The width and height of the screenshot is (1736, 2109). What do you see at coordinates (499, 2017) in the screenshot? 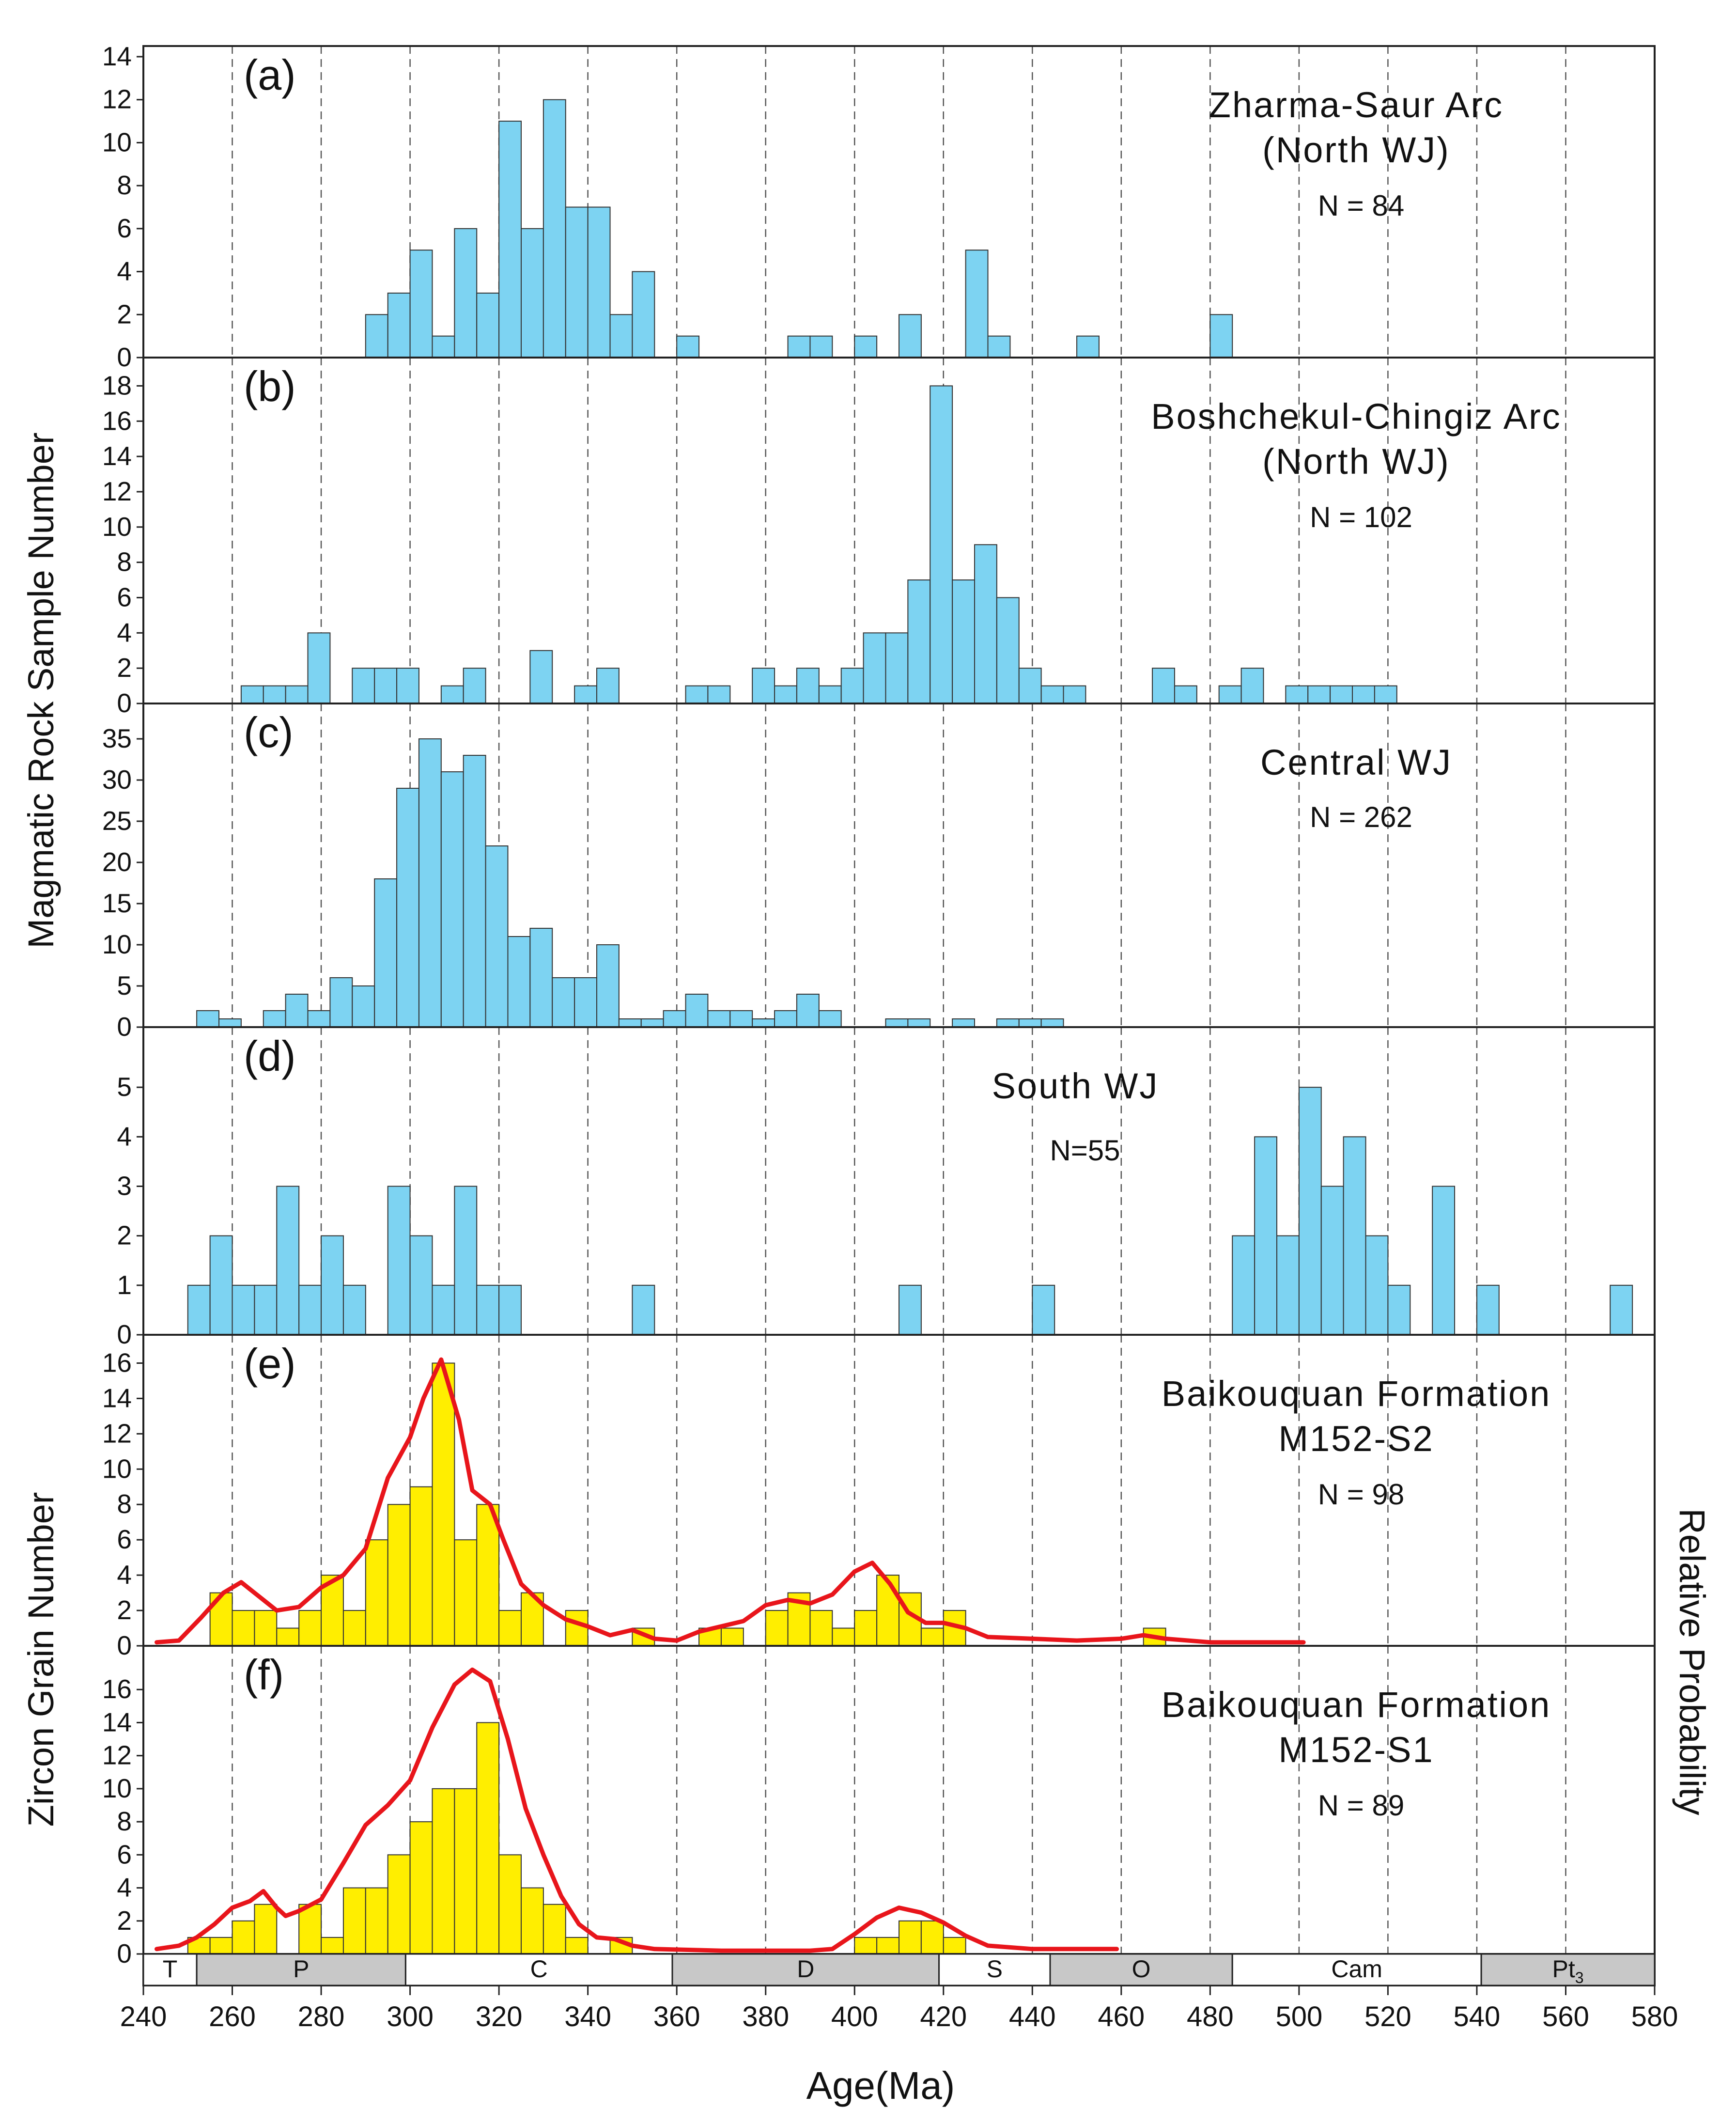
I see `x-tick-label: 320` at bounding box center [499, 2017].